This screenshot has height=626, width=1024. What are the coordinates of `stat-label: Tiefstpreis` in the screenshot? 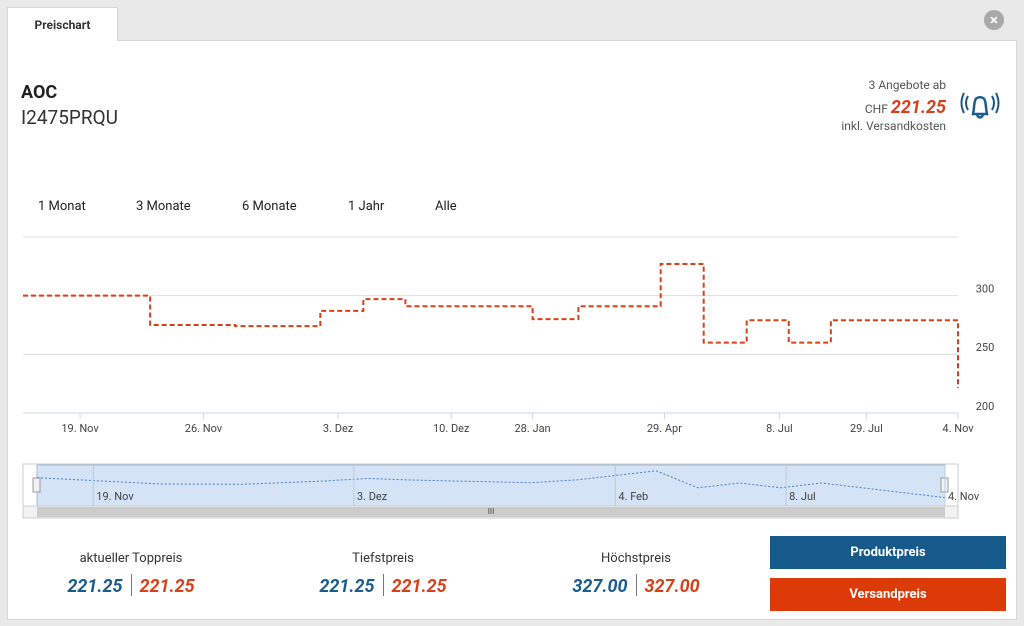 It's located at (383, 558).